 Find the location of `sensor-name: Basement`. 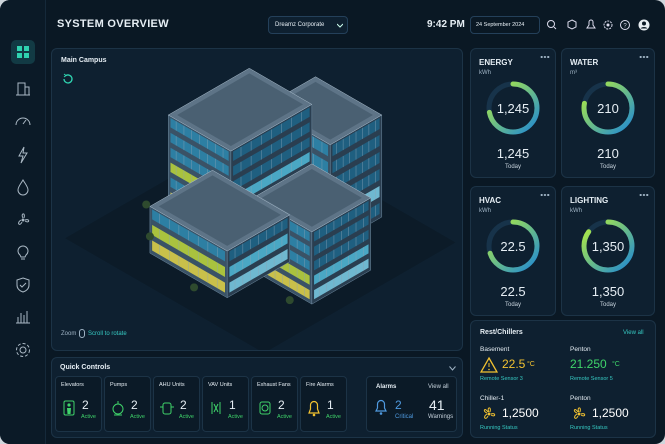

sensor-name: Basement is located at coordinates (495, 349).